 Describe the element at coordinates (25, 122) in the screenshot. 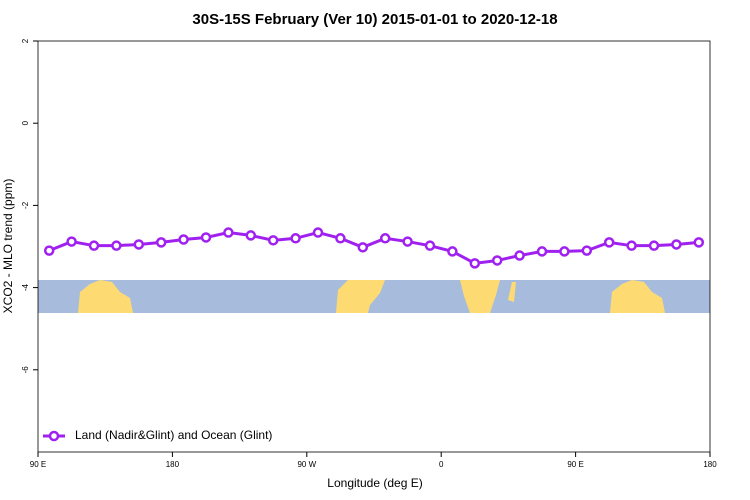

I see `y-tick-label: 0` at that location.